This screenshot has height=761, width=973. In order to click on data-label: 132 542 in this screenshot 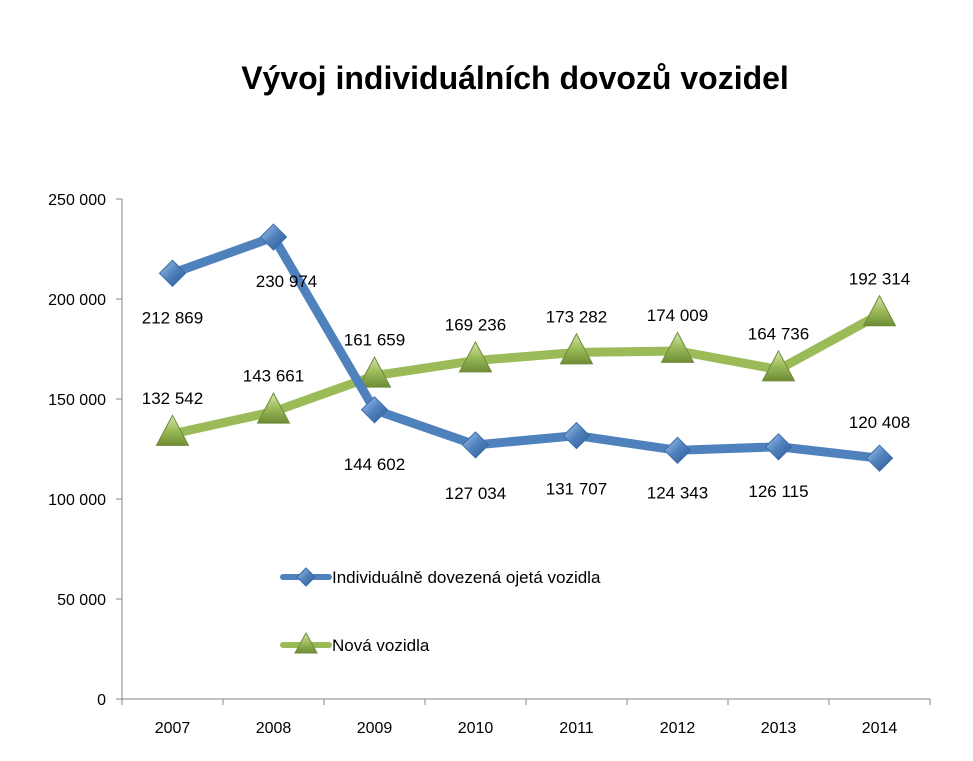, I will do `click(172, 398)`.